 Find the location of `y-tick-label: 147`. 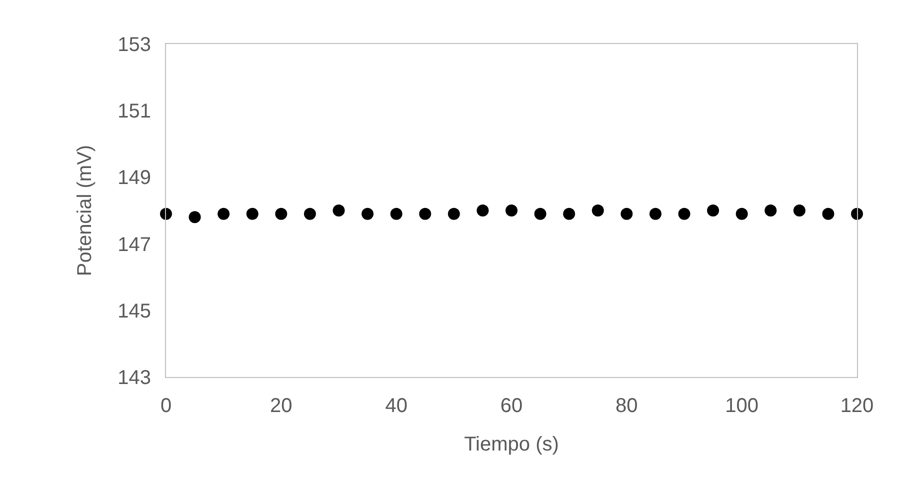

y-tick-label: 147 is located at coordinates (134, 245).